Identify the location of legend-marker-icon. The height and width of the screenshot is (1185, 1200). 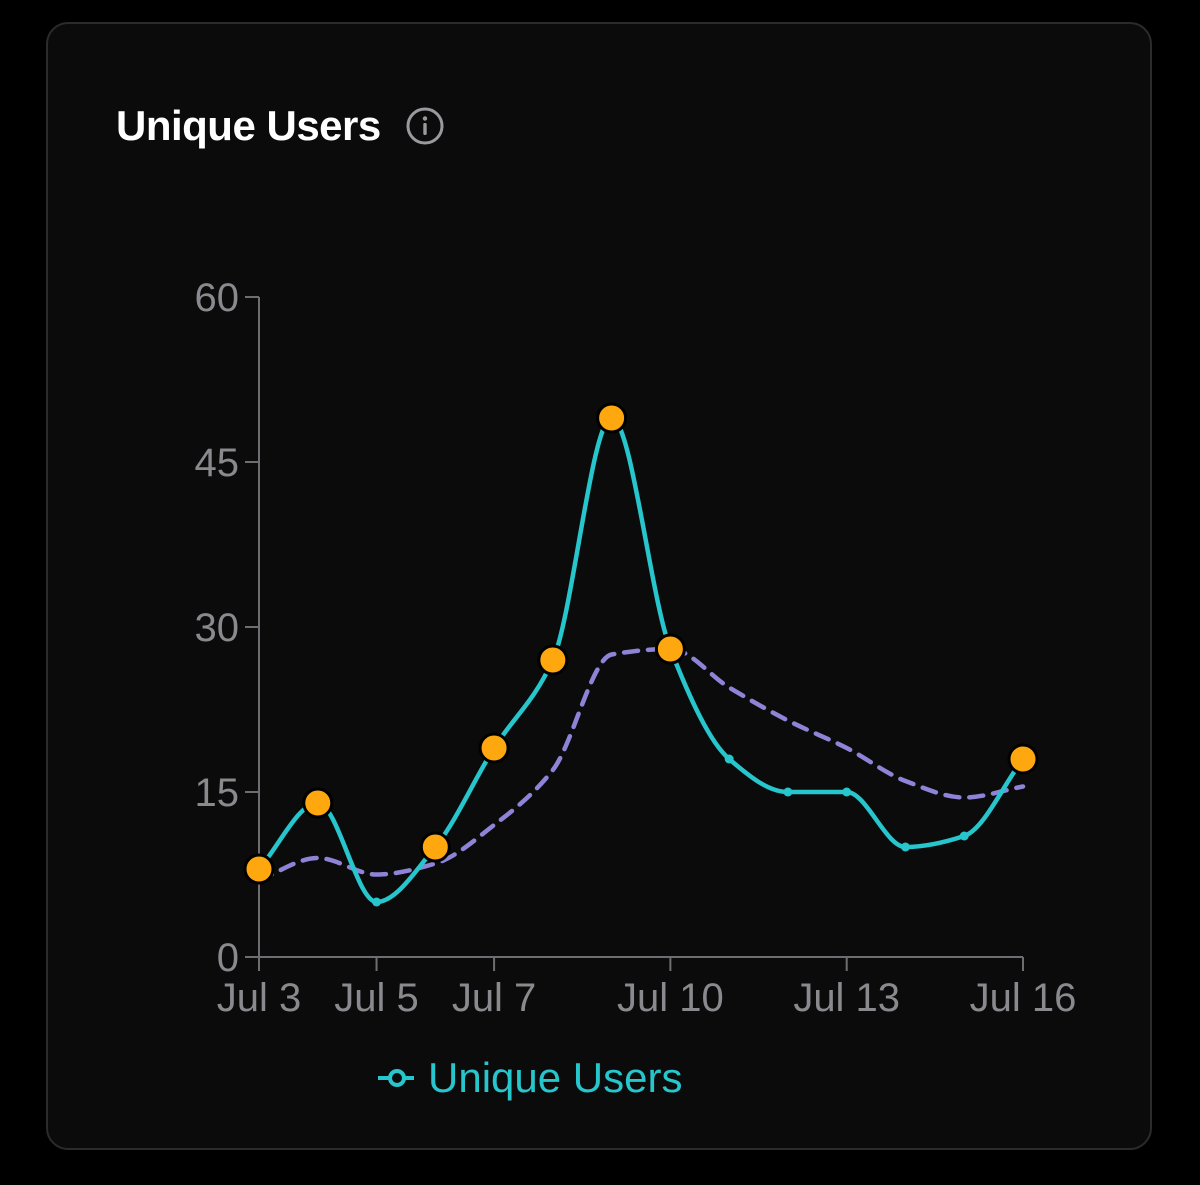
(397, 1078).